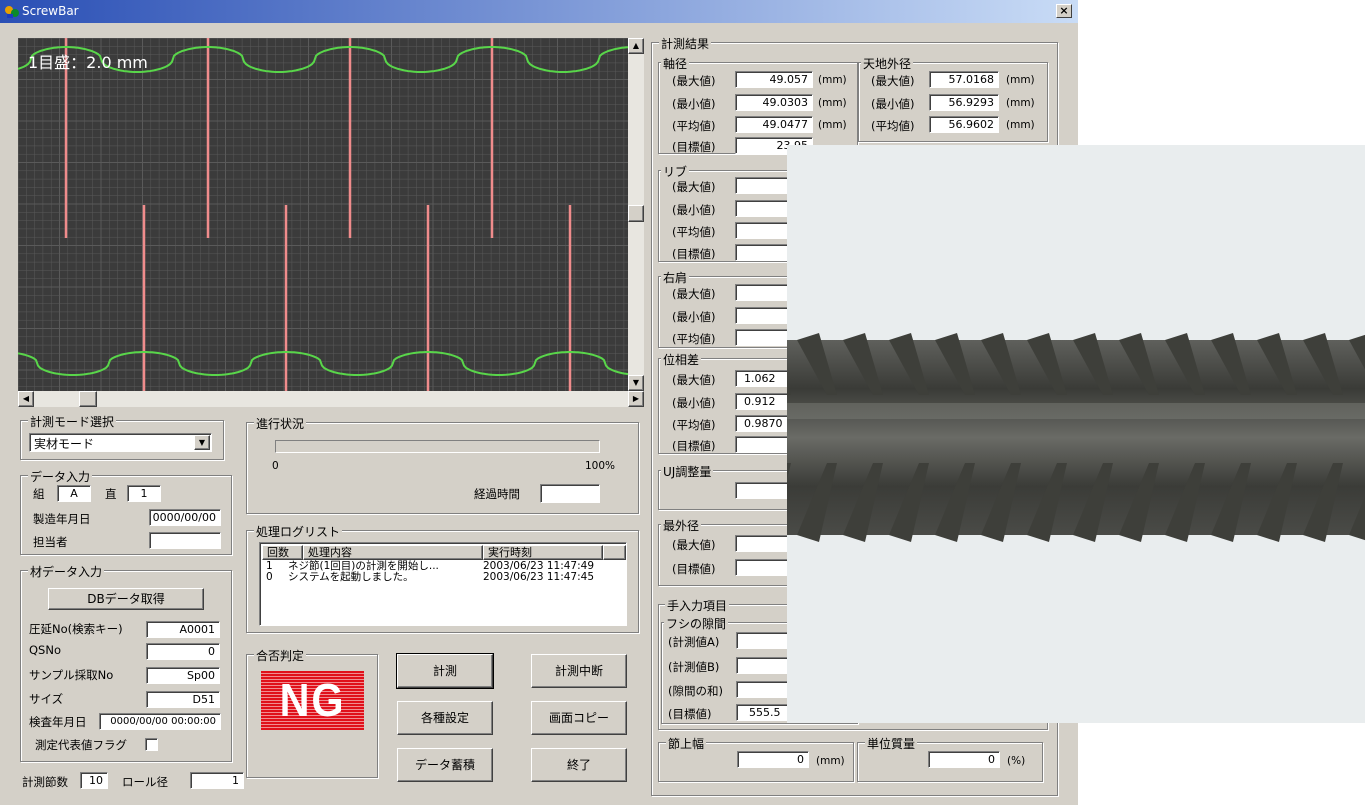  I want to click on node-width-field: 0, so click(773, 759).